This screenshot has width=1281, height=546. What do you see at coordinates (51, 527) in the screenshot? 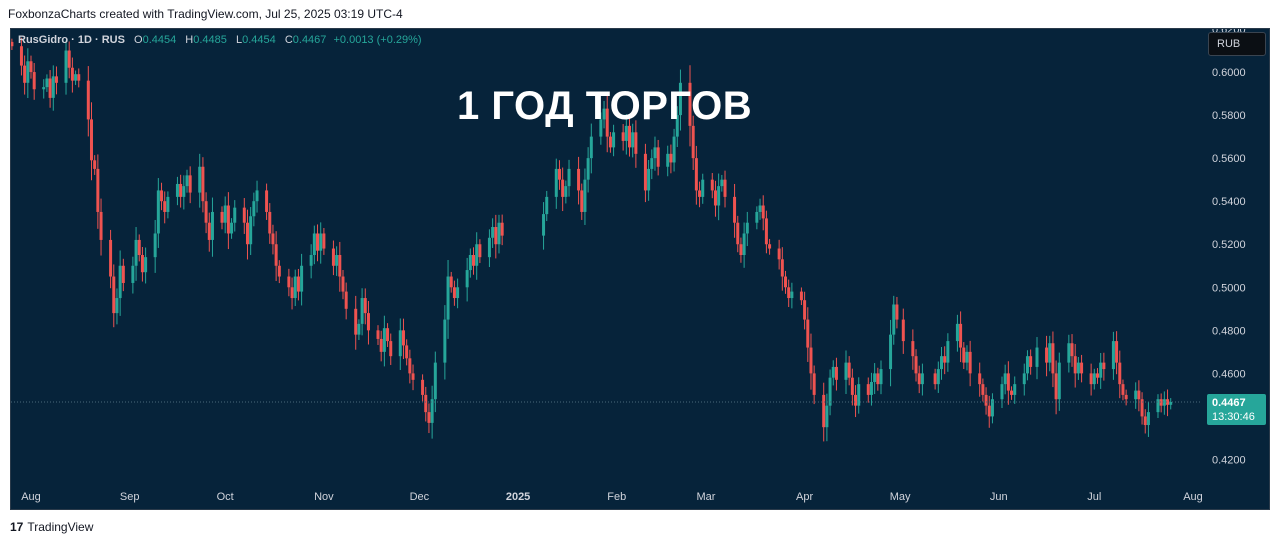
I see `tradingview-logo: 17 TradingView` at bounding box center [51, 527].